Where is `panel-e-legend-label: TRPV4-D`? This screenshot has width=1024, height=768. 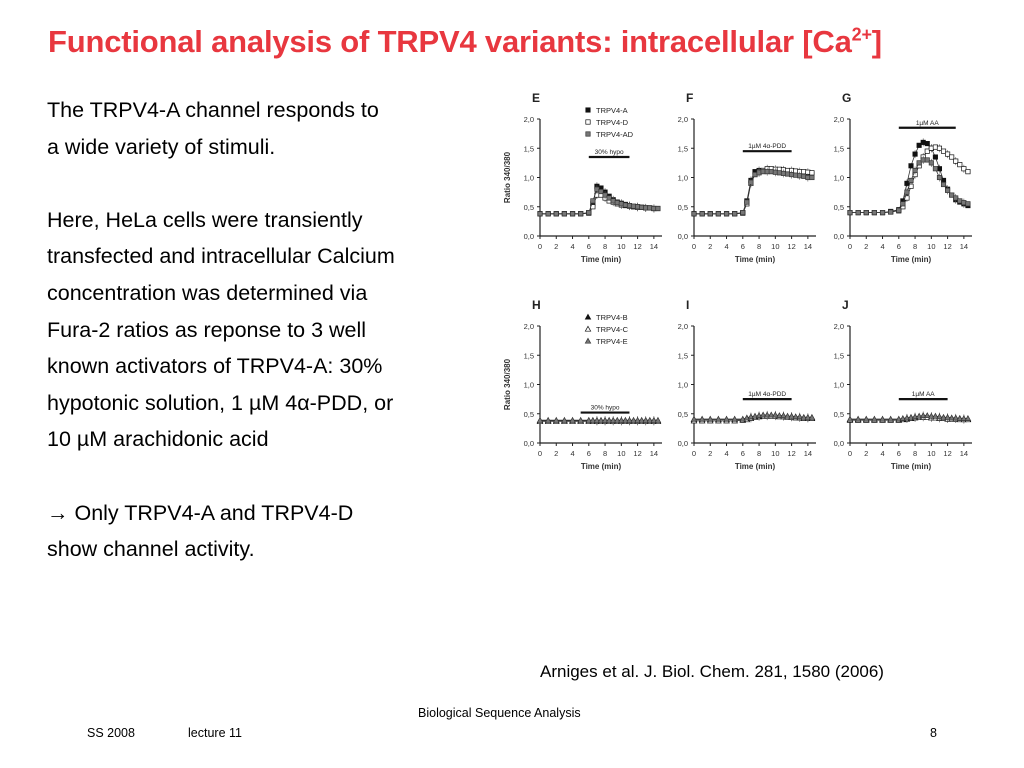
panel-e-legend-label: TRPV4-D is located at coordinates (612, 122).